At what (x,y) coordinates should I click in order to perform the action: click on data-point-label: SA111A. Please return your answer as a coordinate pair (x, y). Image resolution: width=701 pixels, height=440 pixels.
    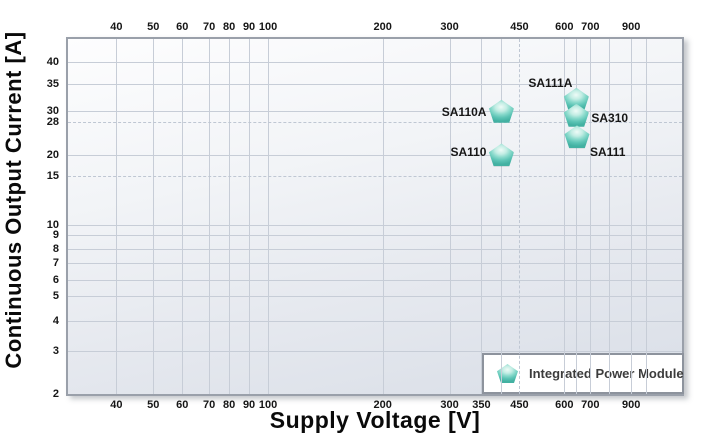
    Looking at the image, I should click on (550, 82).